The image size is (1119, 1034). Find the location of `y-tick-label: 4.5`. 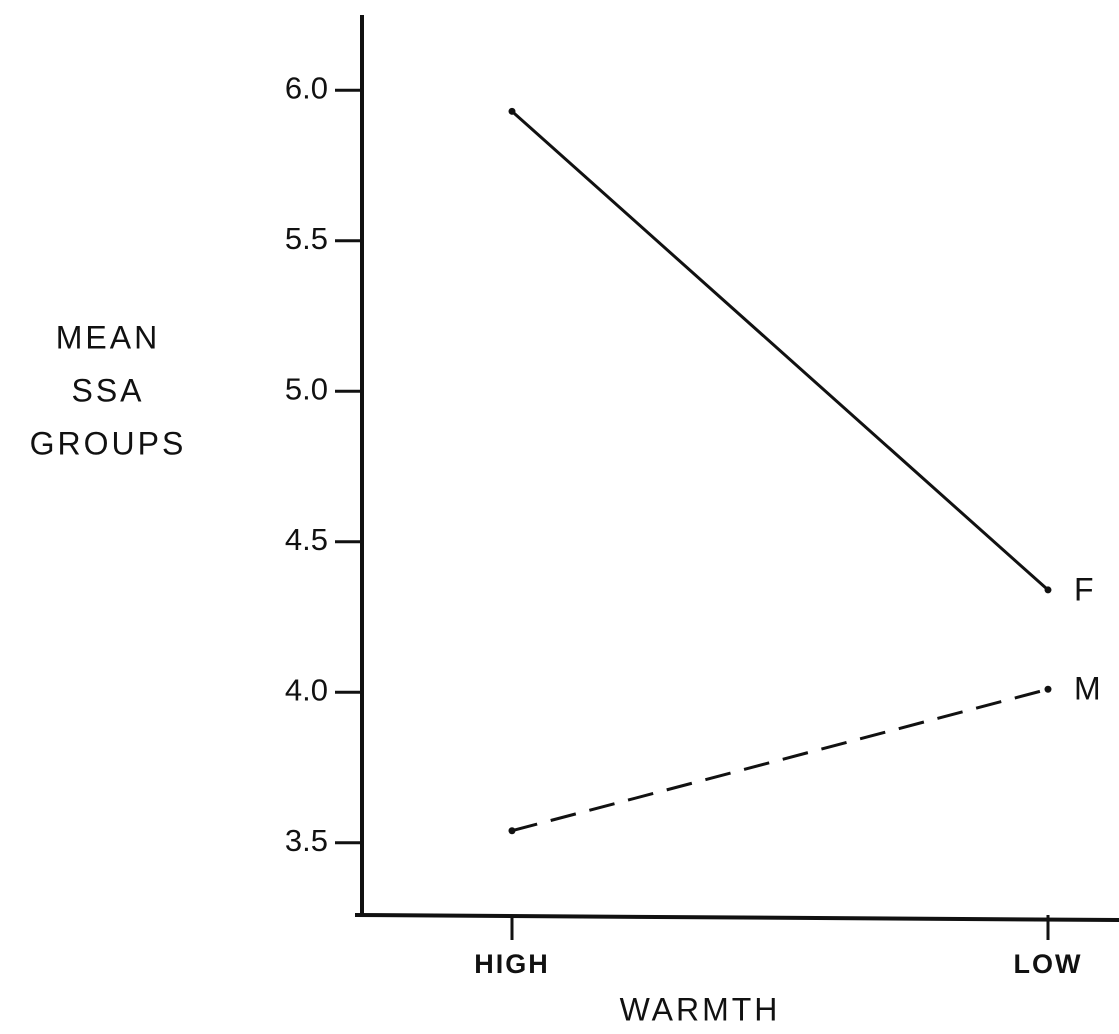

y-tick-label: 4.5 is located at coordinates (306, 539).